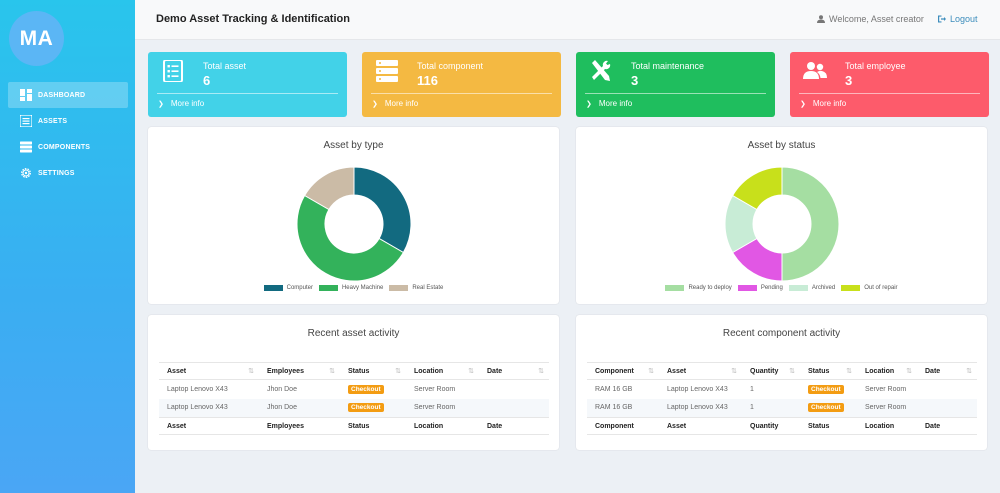 This screenshot has height=493, width=1000. I want to click on stat-card-total-employee: Total employee 3 ❯ More info, so click(889, 84).